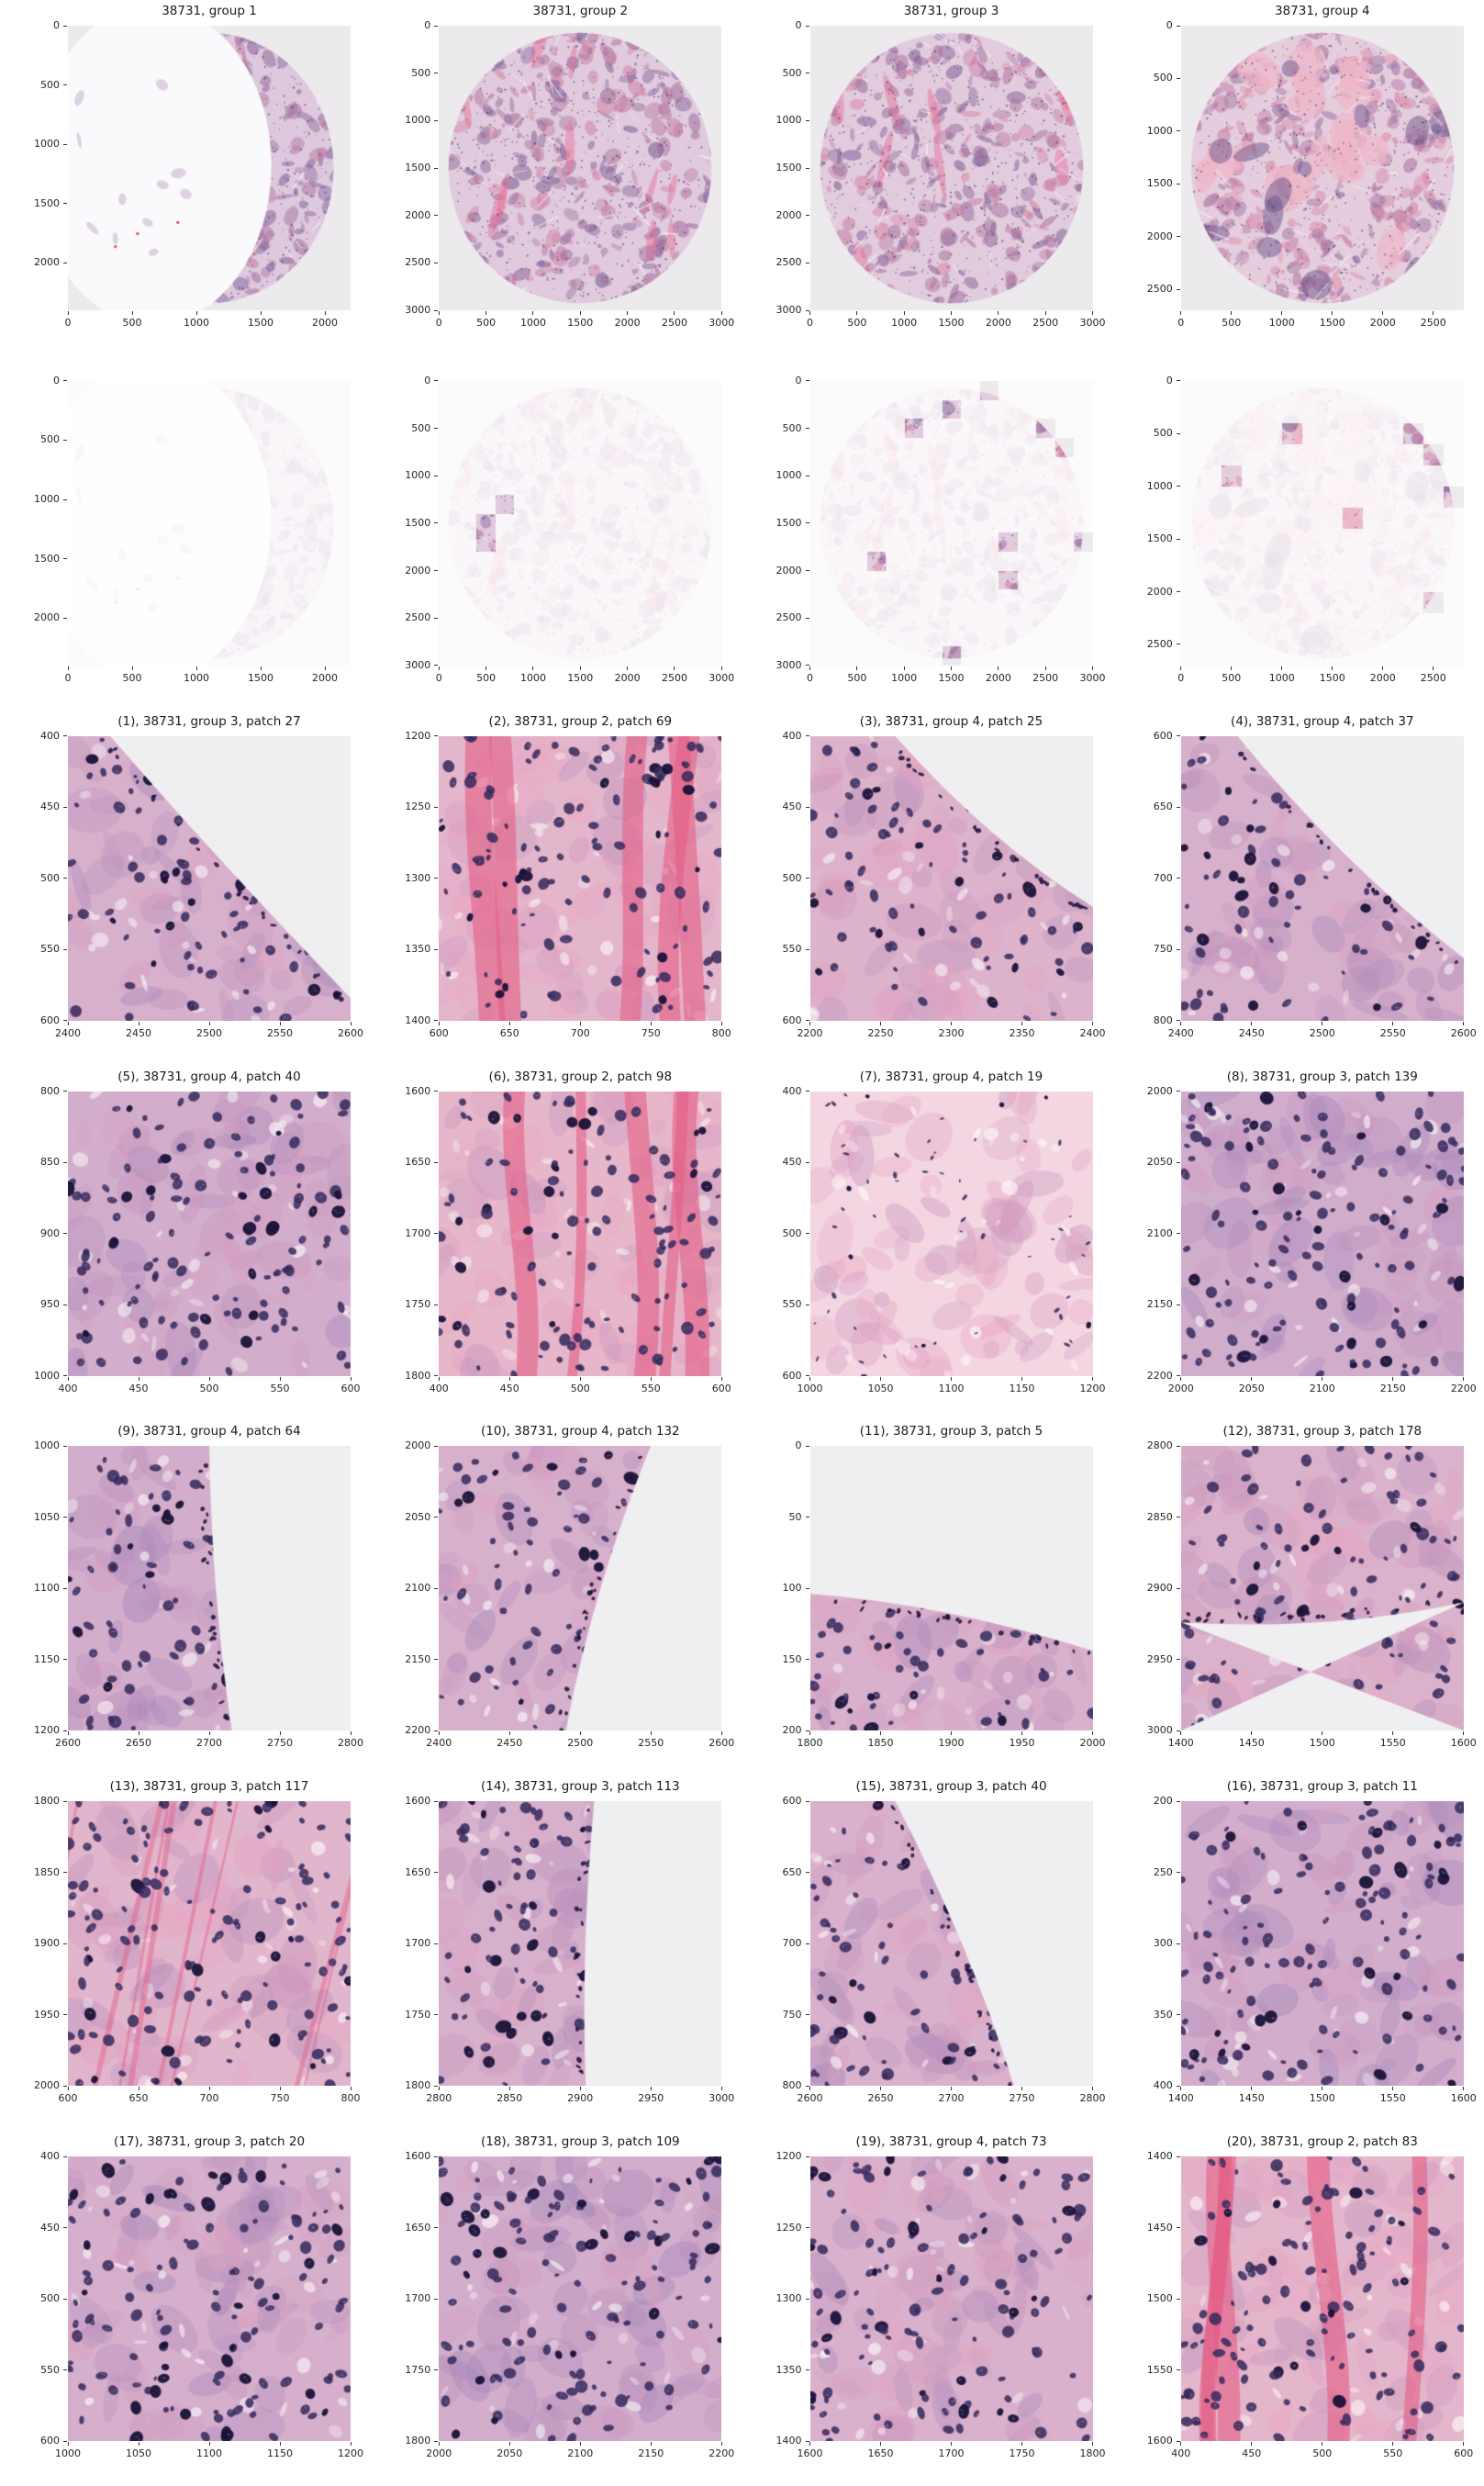 Image resolution: width=1484 pixels, height=2486 pixels. Describe the element at coordinates (532, 323) in the screenshot. I see `x-tick-label: 1000` at that location.